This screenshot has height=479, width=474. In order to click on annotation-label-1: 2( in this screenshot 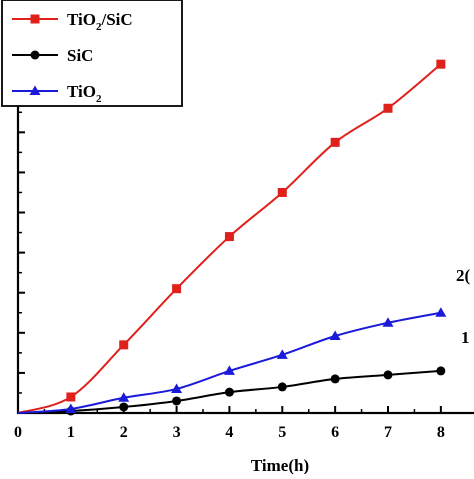, I will do `click(463, 275)`.